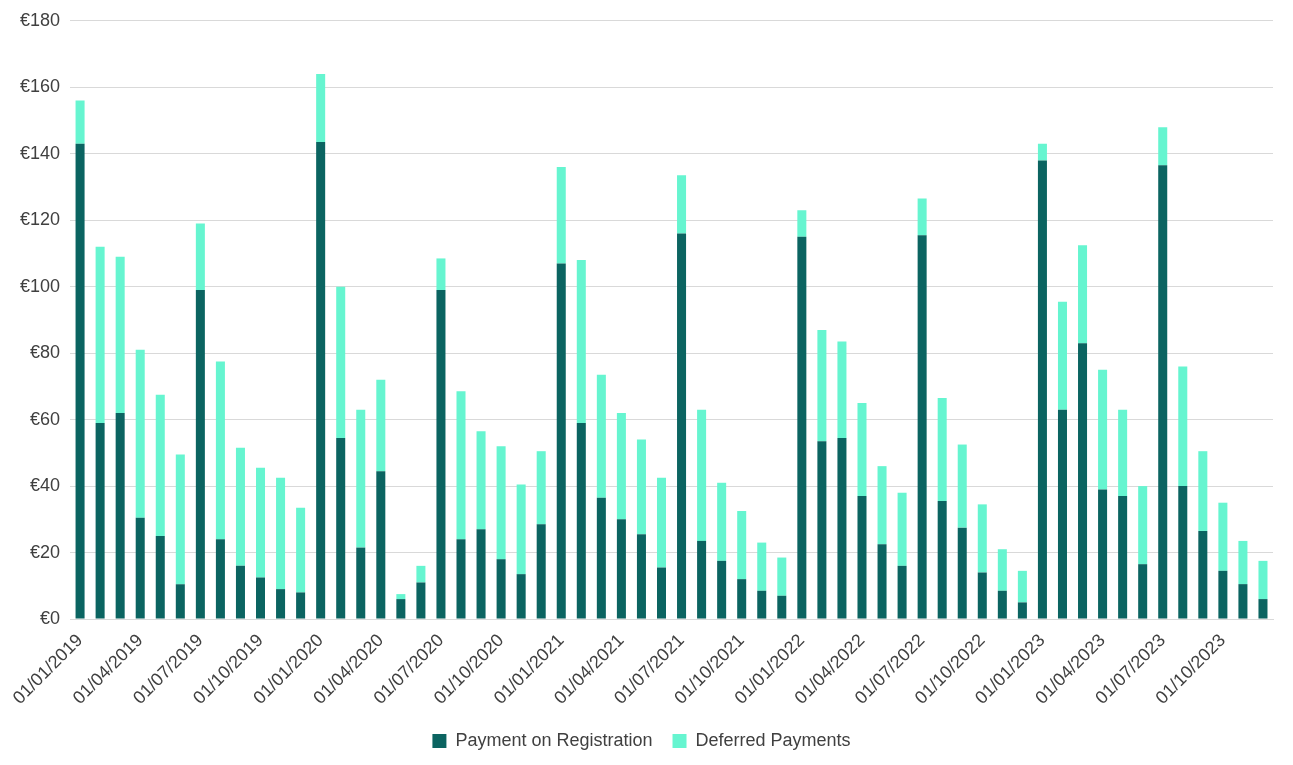  I want to click on y-tick-label: €40, so click(45, 485).